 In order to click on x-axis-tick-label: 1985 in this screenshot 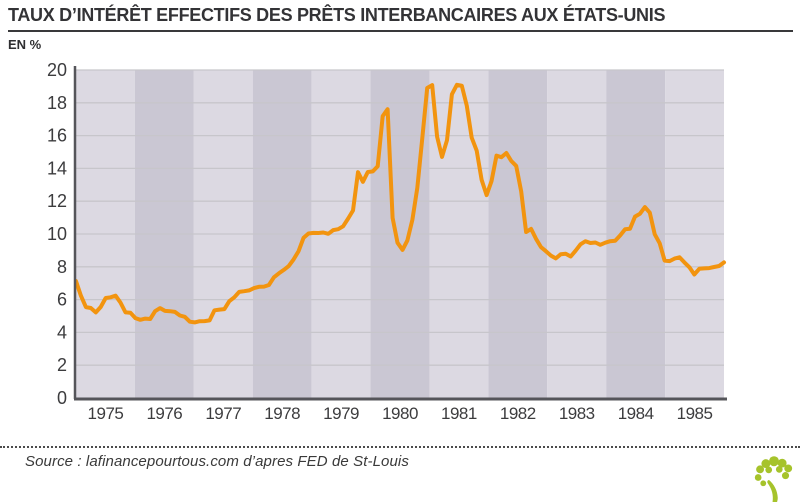, I will do `click(695, 413)`.